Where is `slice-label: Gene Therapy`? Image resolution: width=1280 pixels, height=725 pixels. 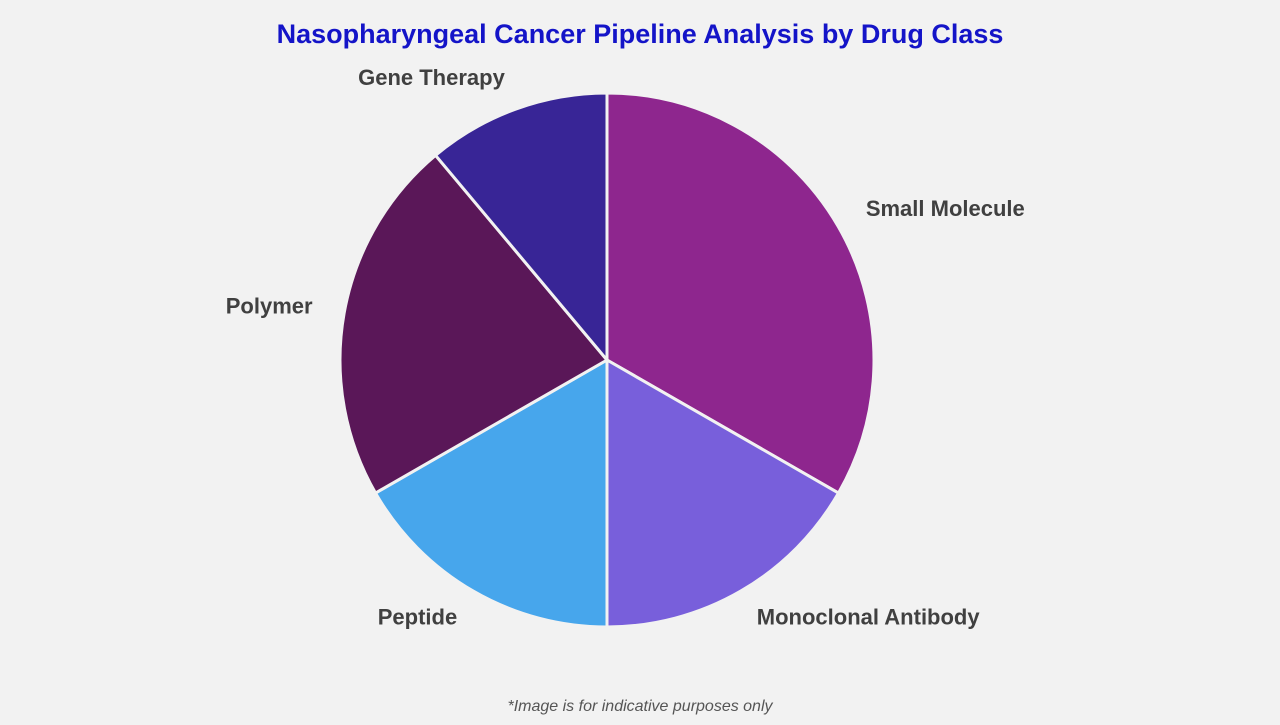
slice-label: Gene Therapy is located at coordinates (431, 77).